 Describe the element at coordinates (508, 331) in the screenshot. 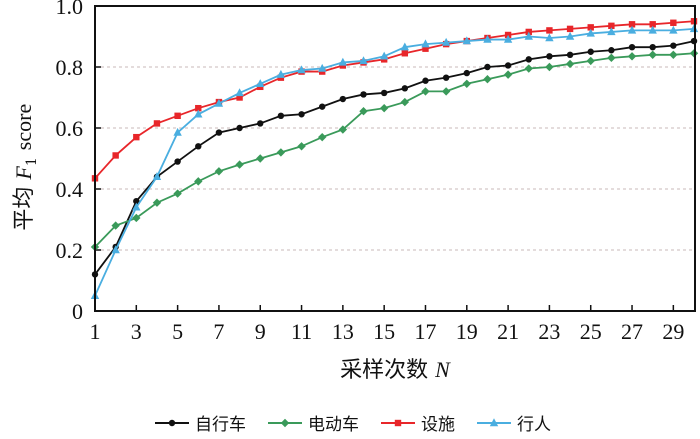

I see `x-tick-label: 21` at that location.